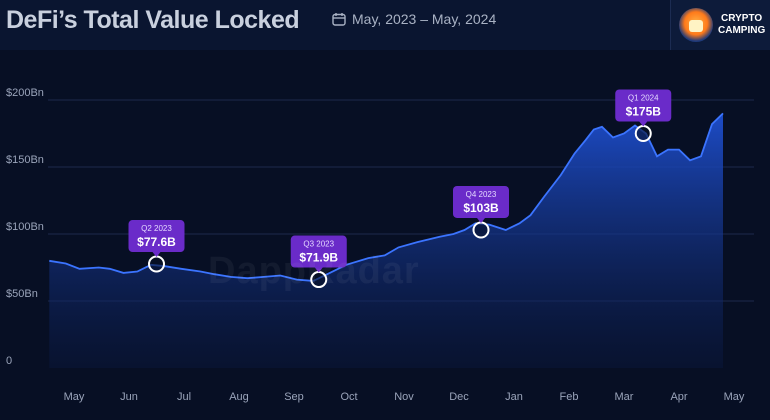  What do you see at coordinates (294, 397) in the screenshot?
I see `x-tick-label: Sep` at bounding box center [294, 397].